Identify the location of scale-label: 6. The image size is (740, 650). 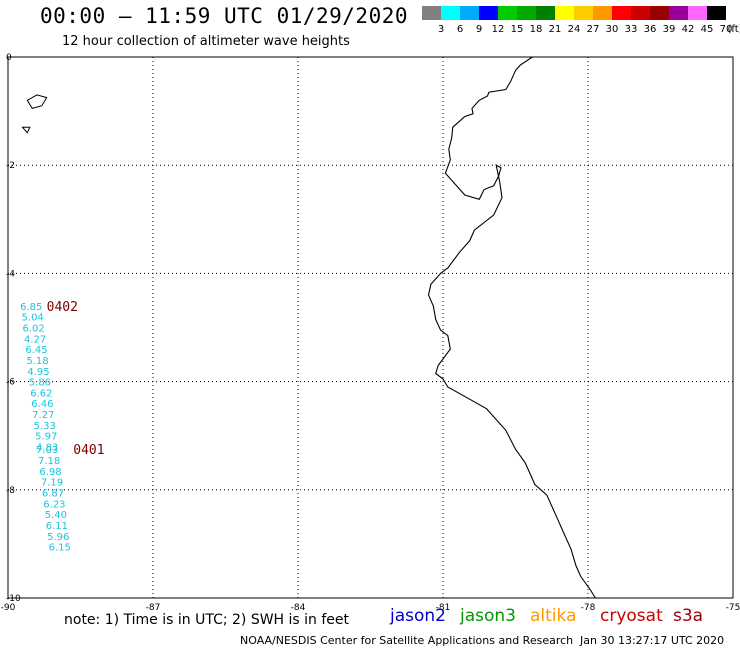
(460, 29).